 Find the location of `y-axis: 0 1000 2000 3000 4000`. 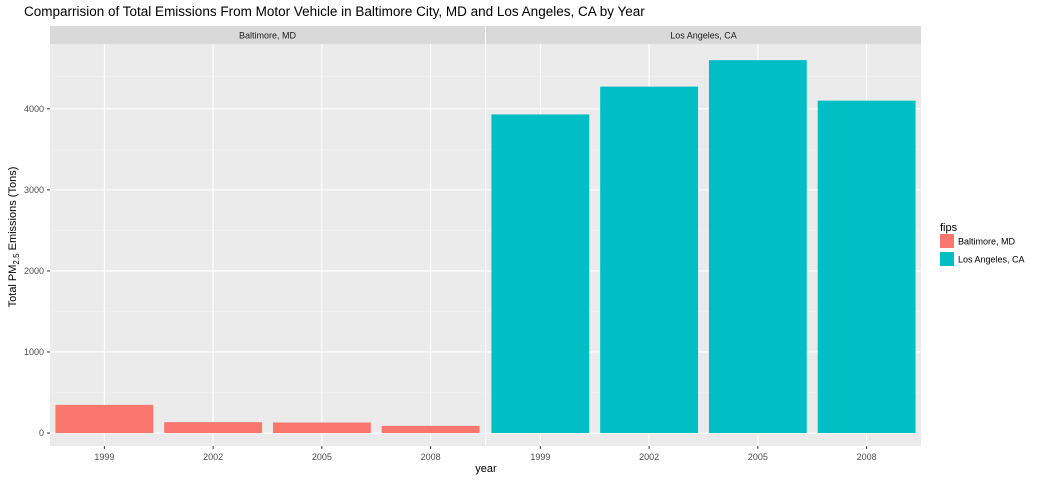

y-axis: 0 1000 2000 3000 4000 is located at coordinates (37, 271).